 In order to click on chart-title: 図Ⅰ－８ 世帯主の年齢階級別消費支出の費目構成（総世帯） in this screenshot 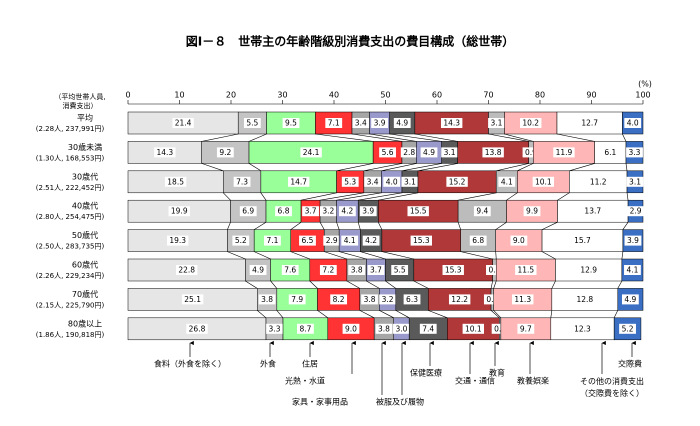, I will do `click(350, 41)`.